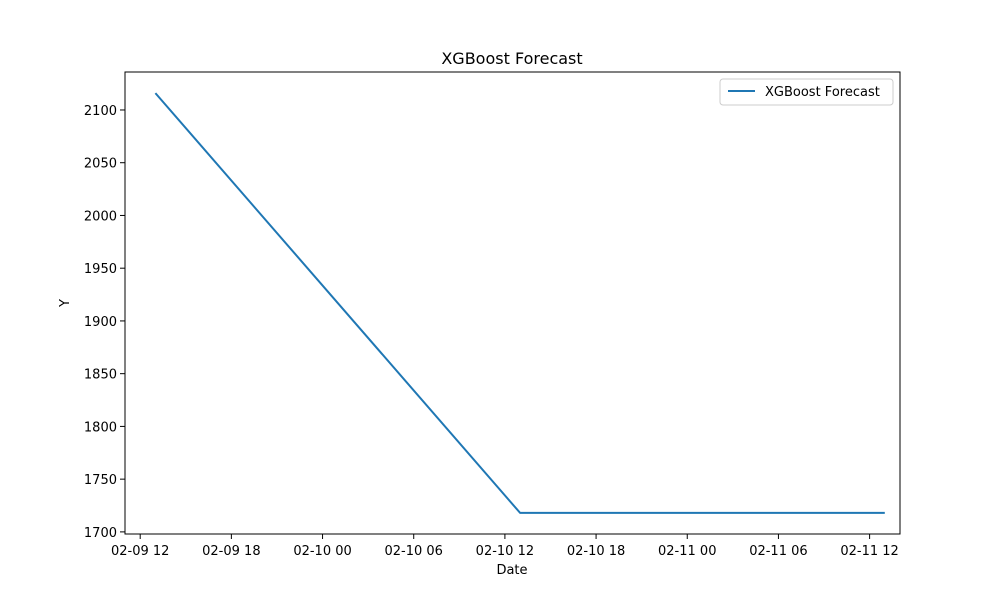 This screenshot has width=1000, height=600. What do you see at coordinates (100, 322) in the screenshot?
I see `y-tick-label: 1900` at bounding box center [100, 322].